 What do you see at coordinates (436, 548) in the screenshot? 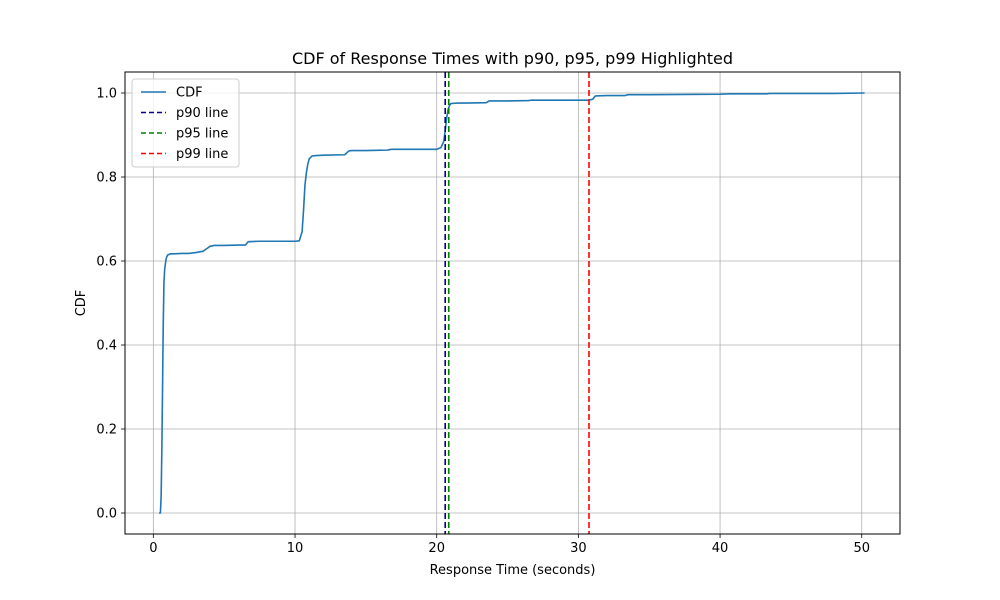
I see `x-tick-label: 20` at bounding box center [436, 548].